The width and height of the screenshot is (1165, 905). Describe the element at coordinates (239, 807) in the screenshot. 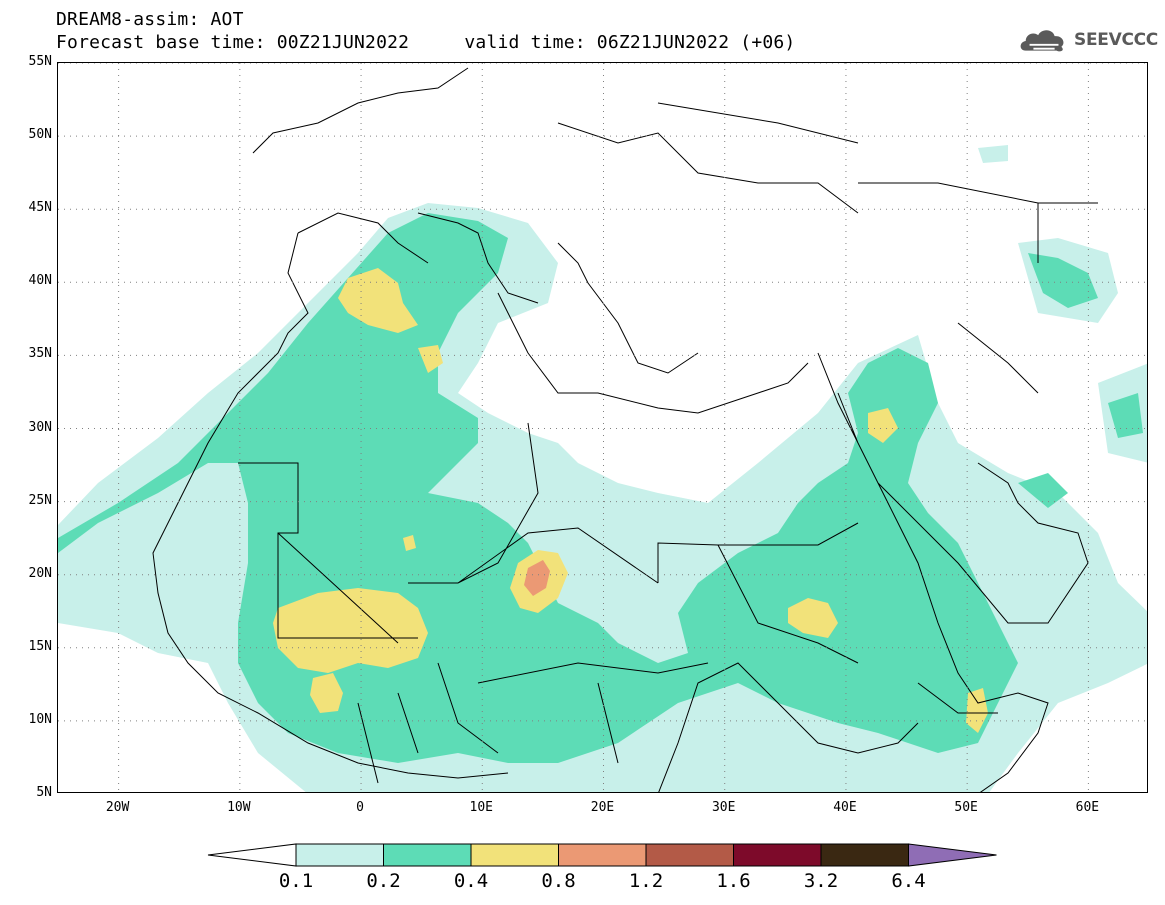

I see `lon-tick-label: 10W` at that location.